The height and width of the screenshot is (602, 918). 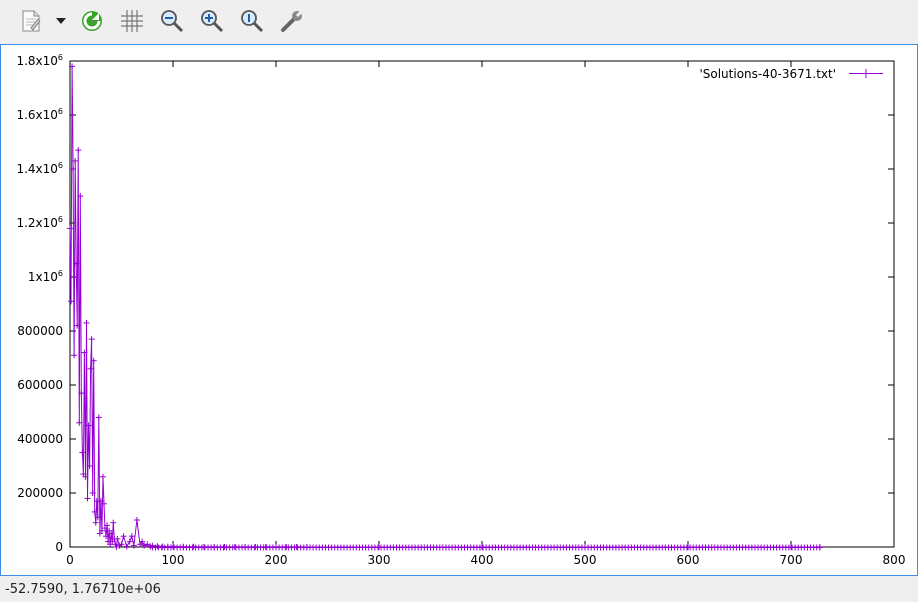 What do you see at coordinates (767, 74) in the screenshot?
I see `legend-label: 'Solutions-40-3671.txt'` at bounding box center [767, 74].